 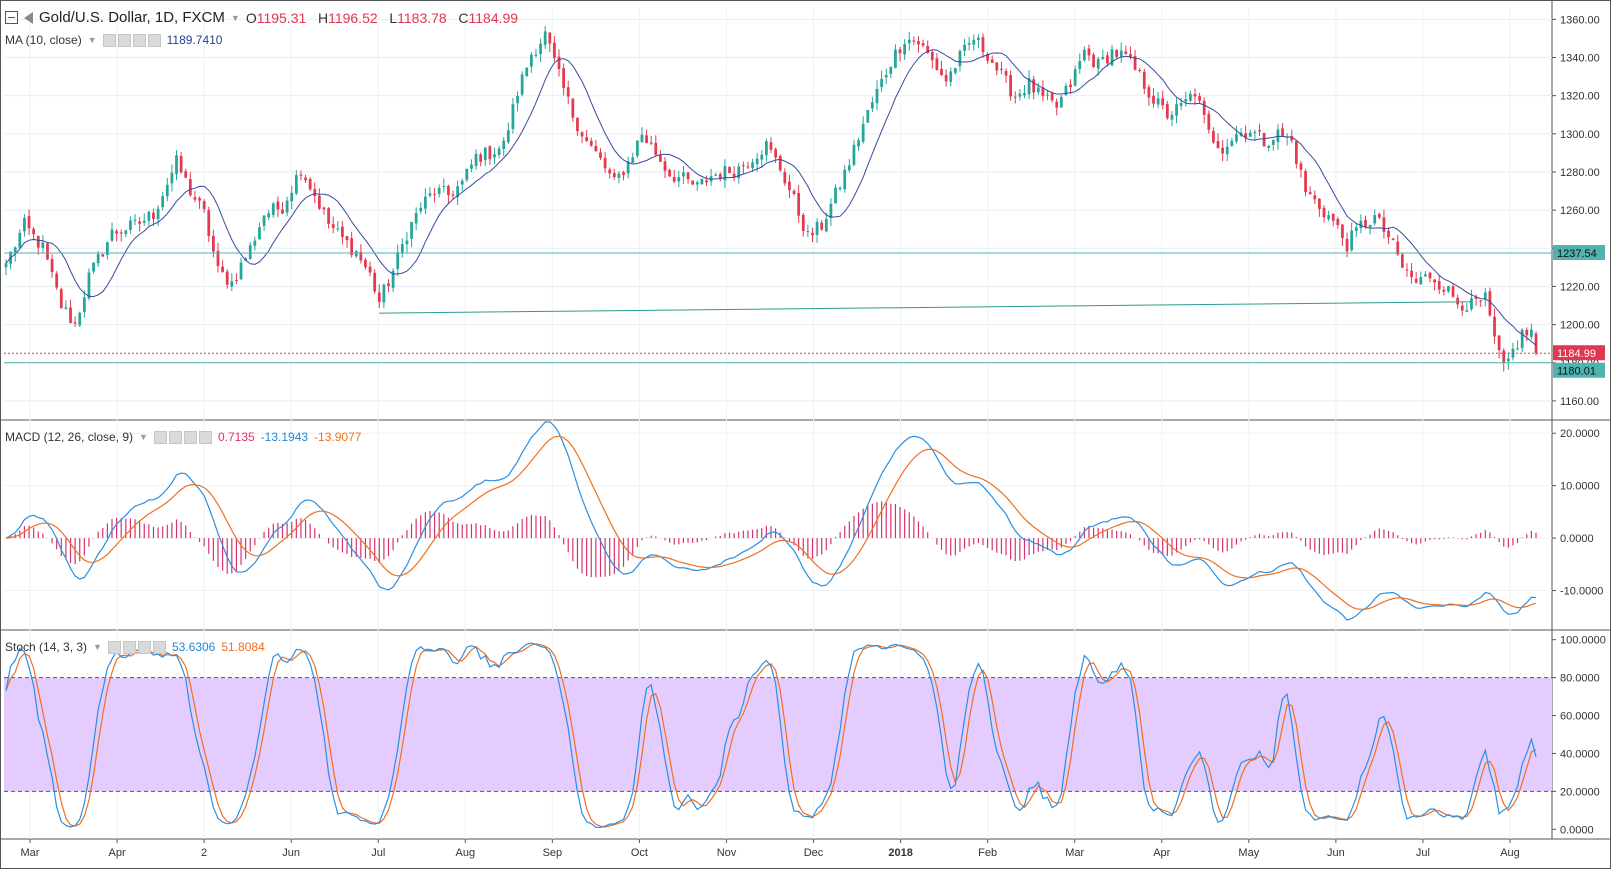 I want to click on collapse-icon, so click(x=11, y=17).